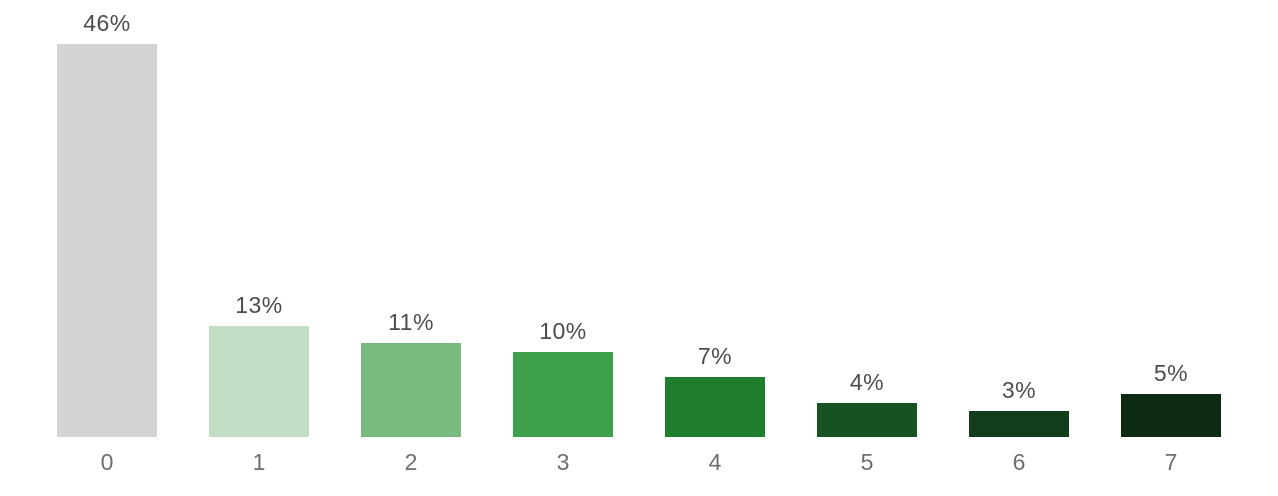 The width and height of the screenshot is (1278, 496). Describe the element at coordinates (1019, 390) in the screenshot. I see `bar-value-label: 3%` at that location.